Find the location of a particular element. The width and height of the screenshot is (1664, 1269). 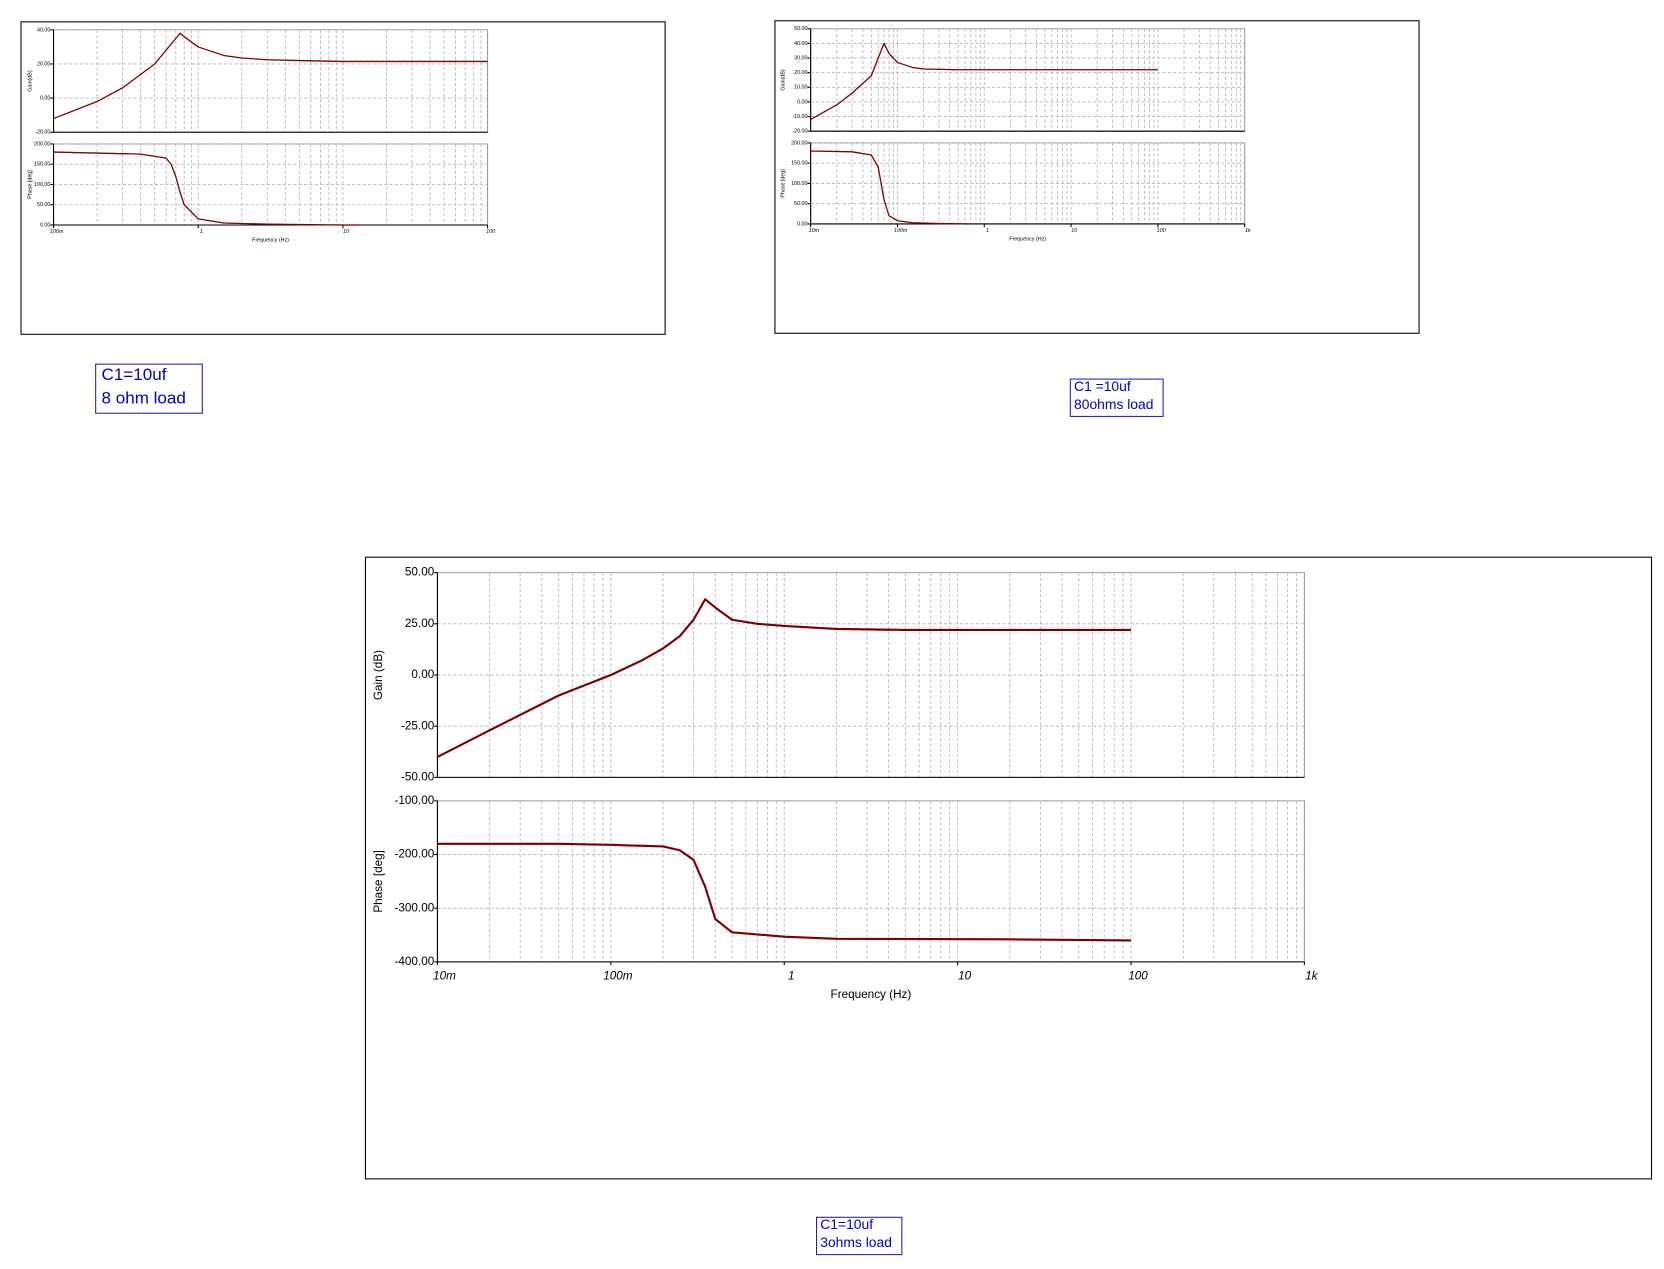

y-tick-label: 25.00 is located at coordinates (420, 623).